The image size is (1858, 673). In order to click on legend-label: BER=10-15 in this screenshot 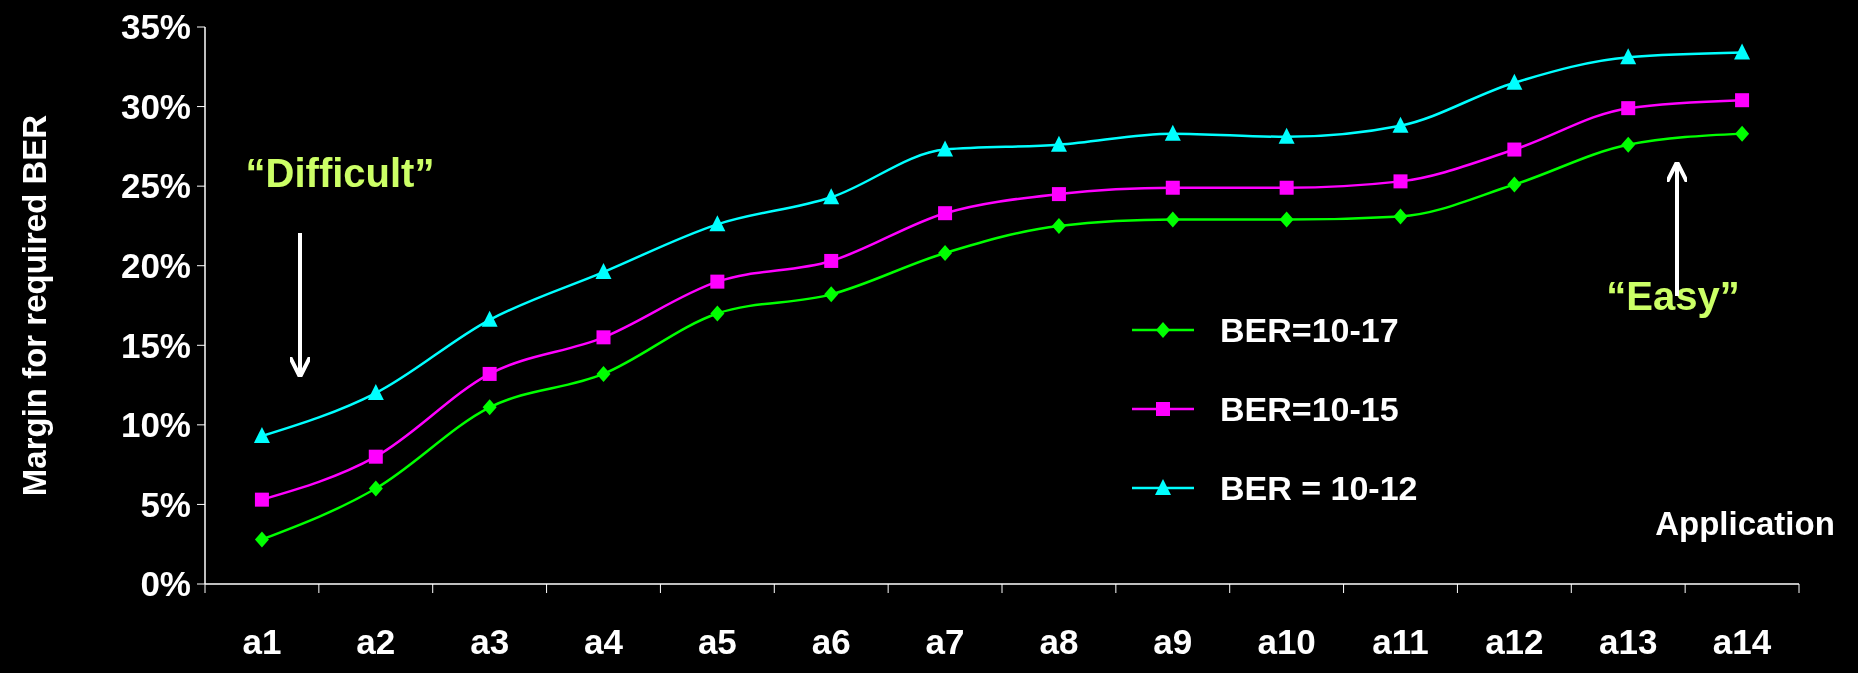, I will do `click(1309, 408)`.